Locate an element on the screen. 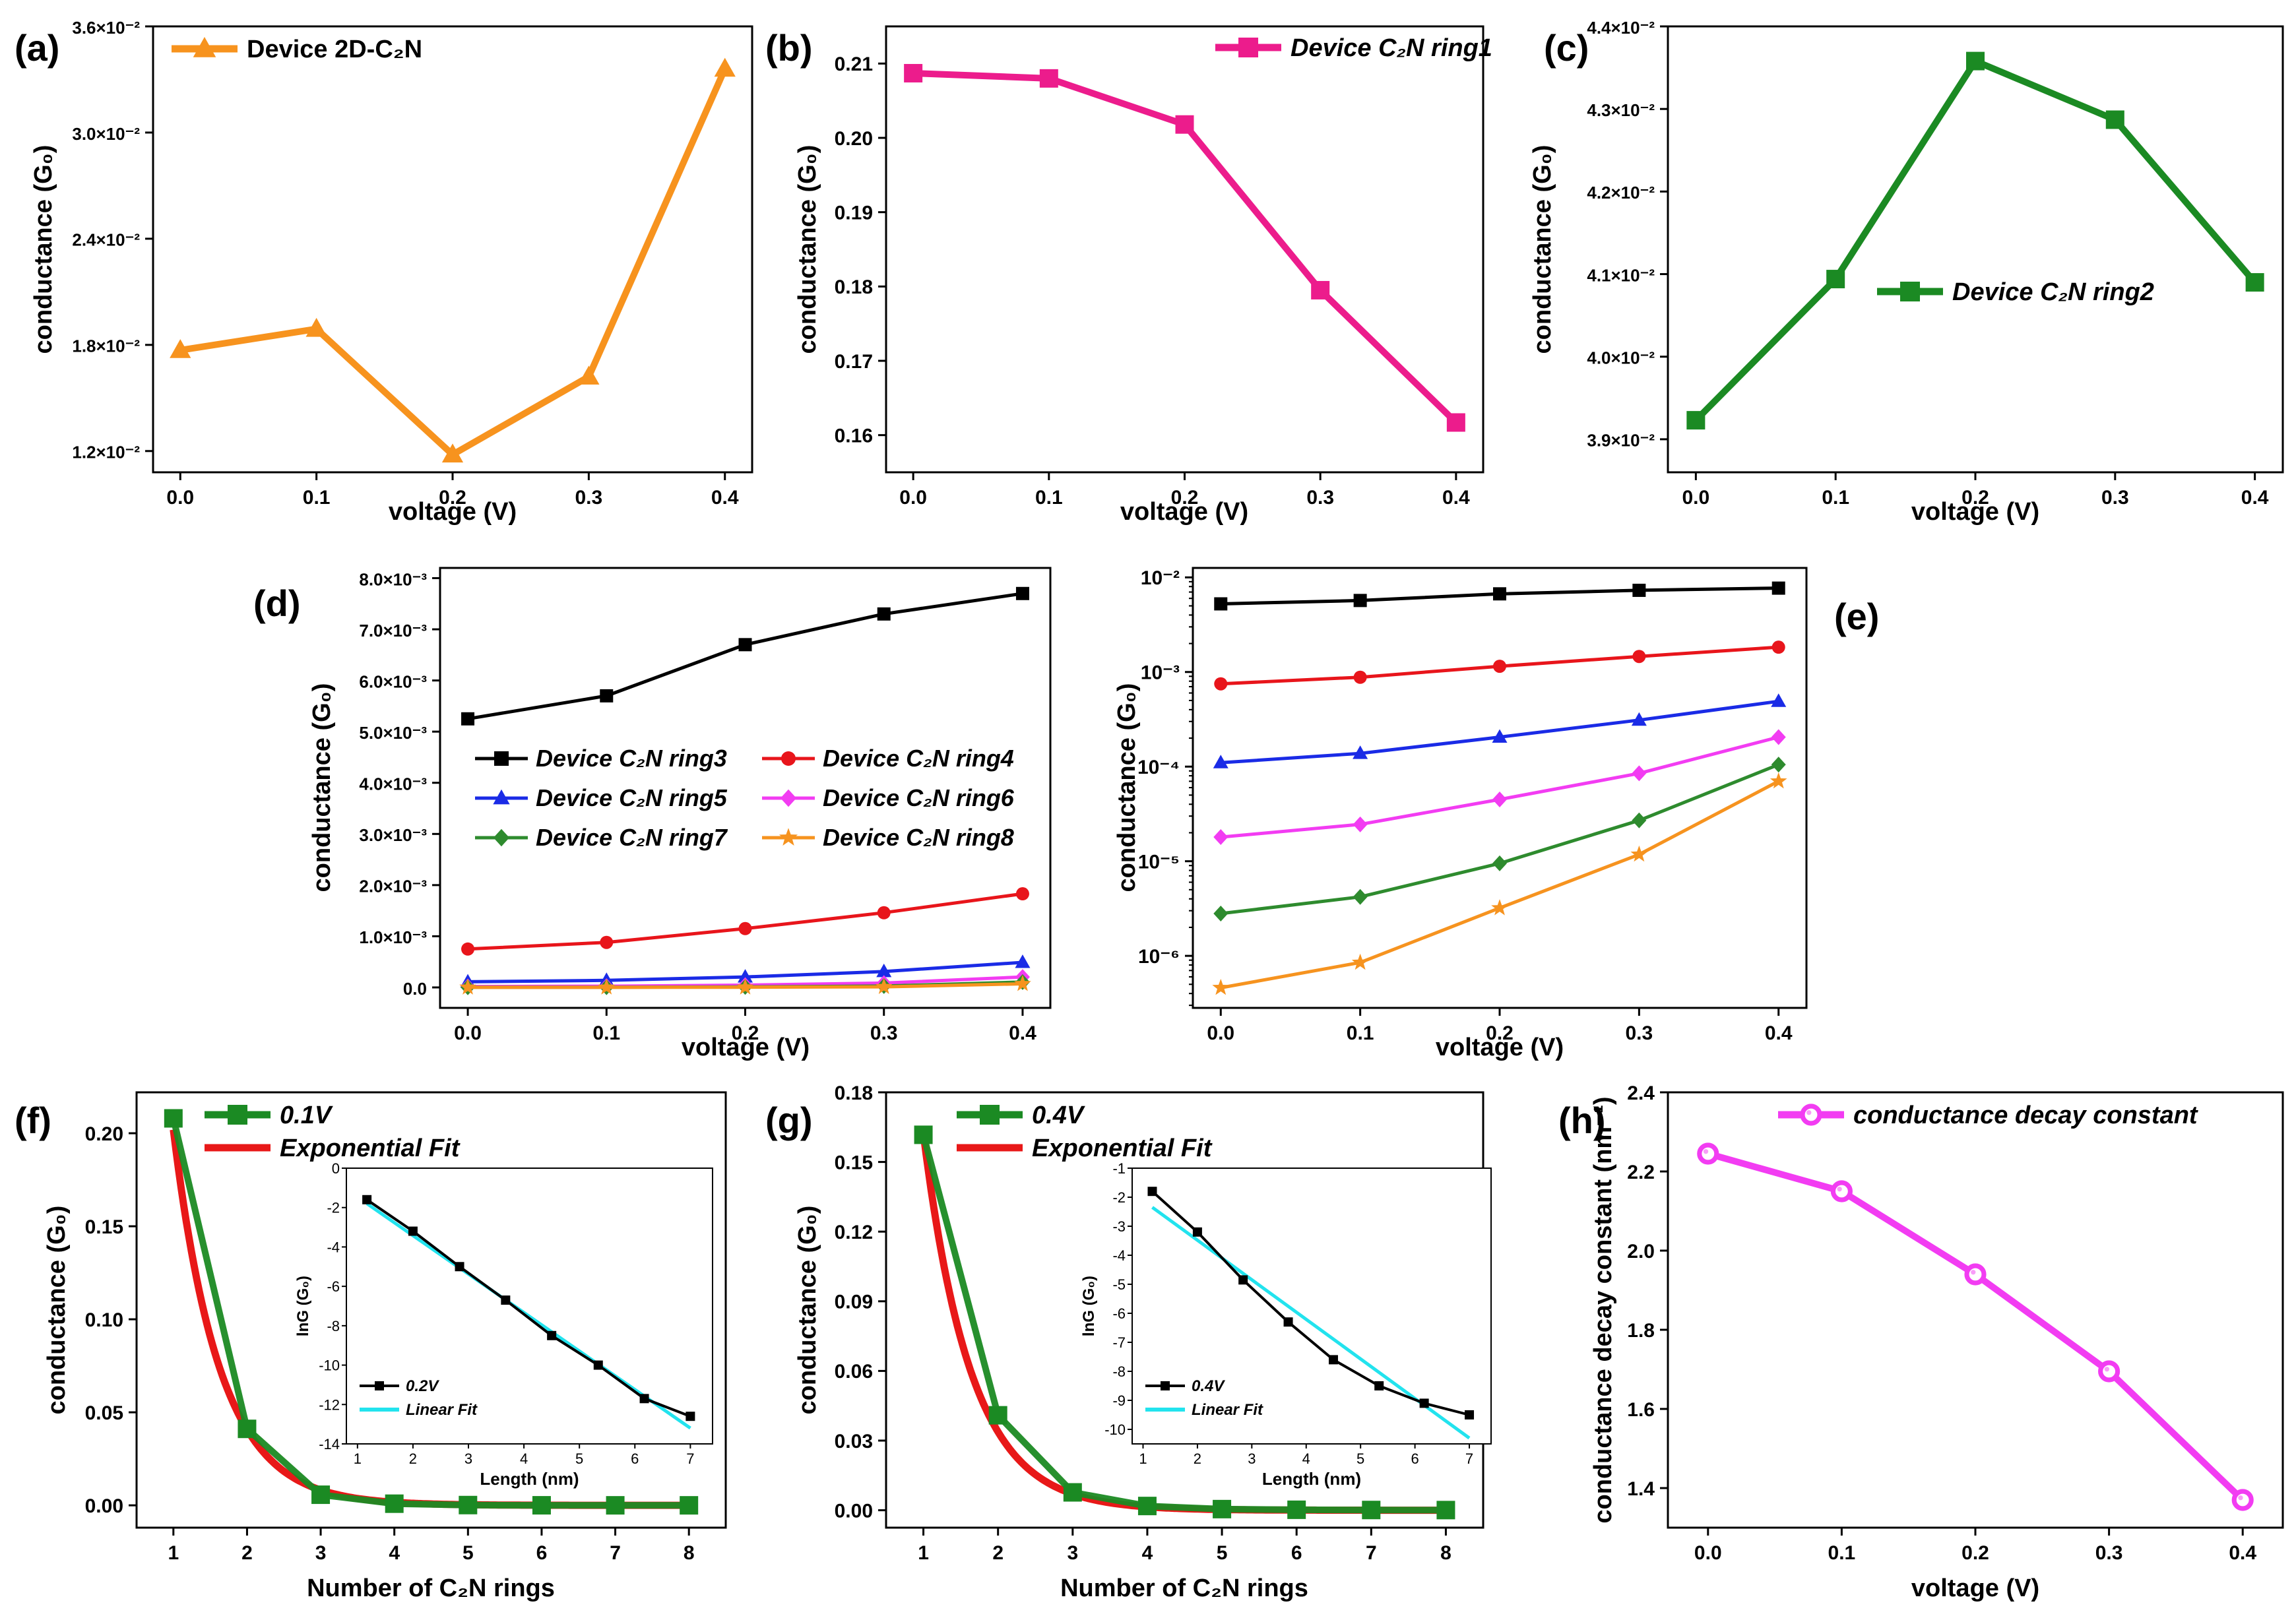  y-axis-label: conductance (G₀) is located at coordinates (322, 787).